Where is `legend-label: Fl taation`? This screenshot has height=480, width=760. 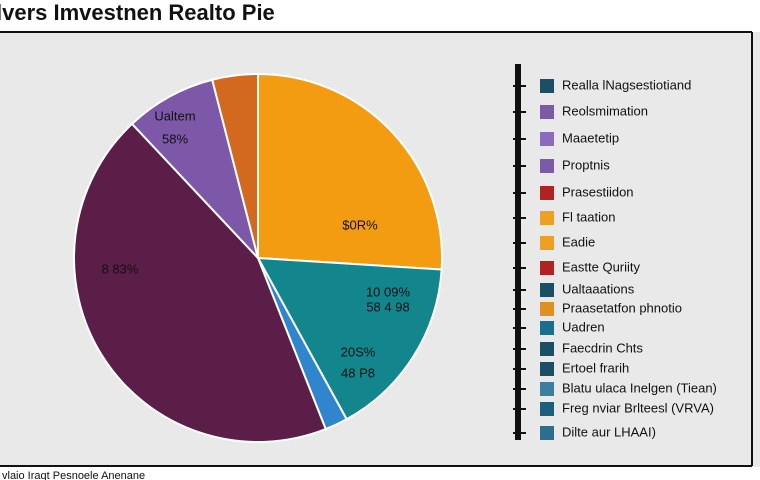
legend-label: Fl taation is located at coordinates (588, 216).